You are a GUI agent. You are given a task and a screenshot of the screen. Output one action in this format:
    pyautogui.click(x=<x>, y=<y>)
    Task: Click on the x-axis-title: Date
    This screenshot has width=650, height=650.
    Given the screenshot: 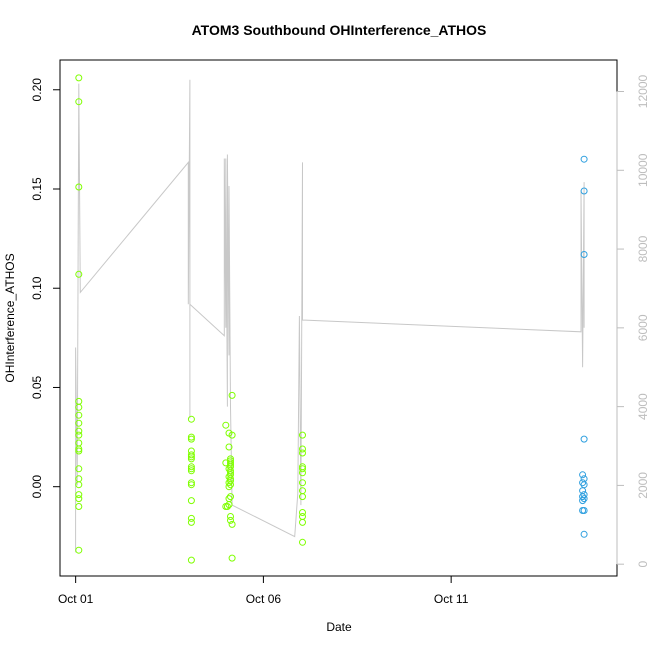 What is the action you would take?
    pyautogui.click(x=339, y=627)
    